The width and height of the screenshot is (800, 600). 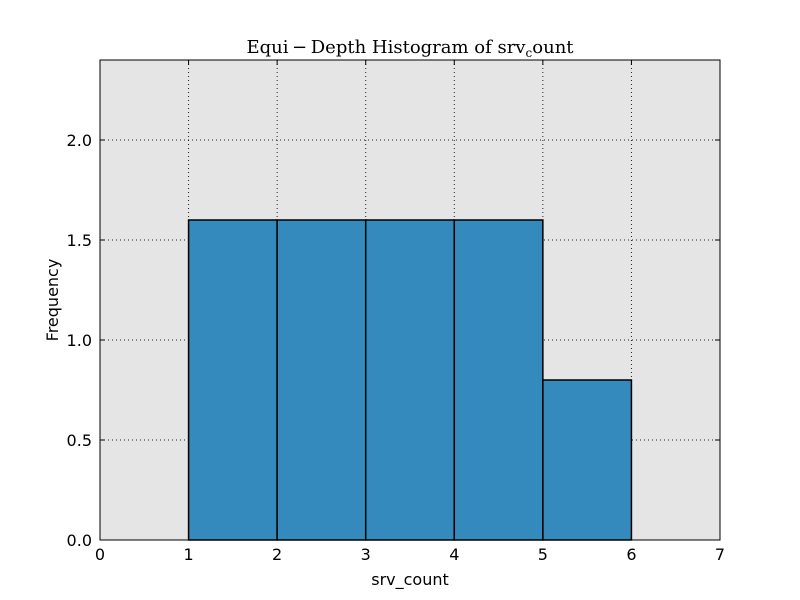 What do you see at coordinates (454, 554) in the screenshot?
I see `x-tick-label: 4` at bounding box center [454, 554].